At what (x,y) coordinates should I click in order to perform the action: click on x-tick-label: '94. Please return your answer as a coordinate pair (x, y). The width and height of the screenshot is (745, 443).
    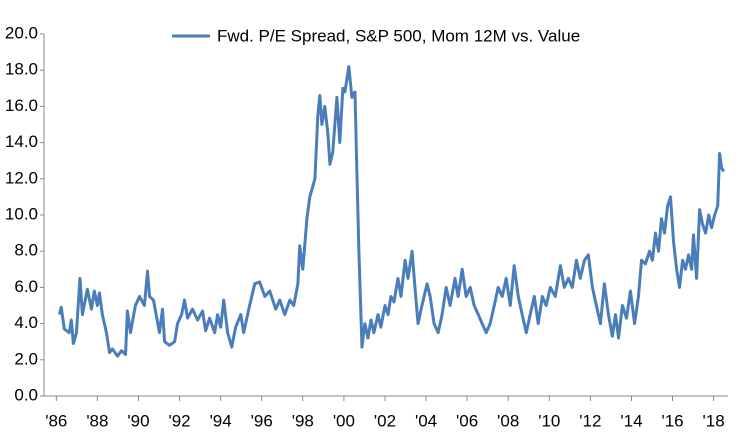
    Looking at the image, I should click on (221, 420).